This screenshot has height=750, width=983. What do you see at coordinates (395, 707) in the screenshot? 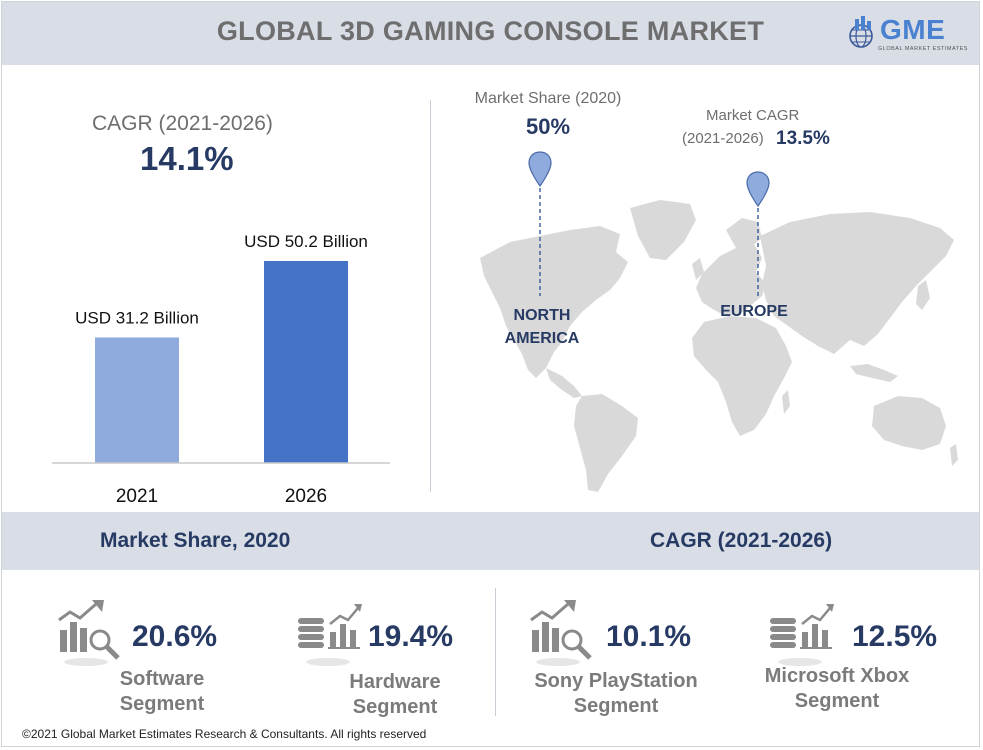
I see `hardware-segment-line2: Segment` at bounding box center [395, 707].